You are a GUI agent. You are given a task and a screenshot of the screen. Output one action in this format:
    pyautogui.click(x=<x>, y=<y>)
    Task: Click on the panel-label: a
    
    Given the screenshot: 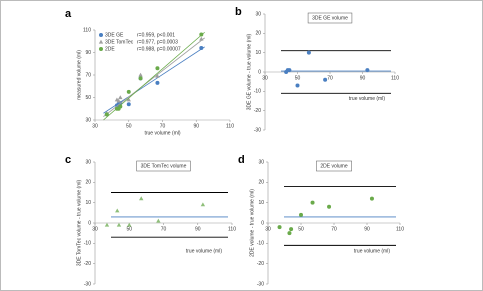 What is the action you would take?
    pyautogui.click(x=68, y=14)
    